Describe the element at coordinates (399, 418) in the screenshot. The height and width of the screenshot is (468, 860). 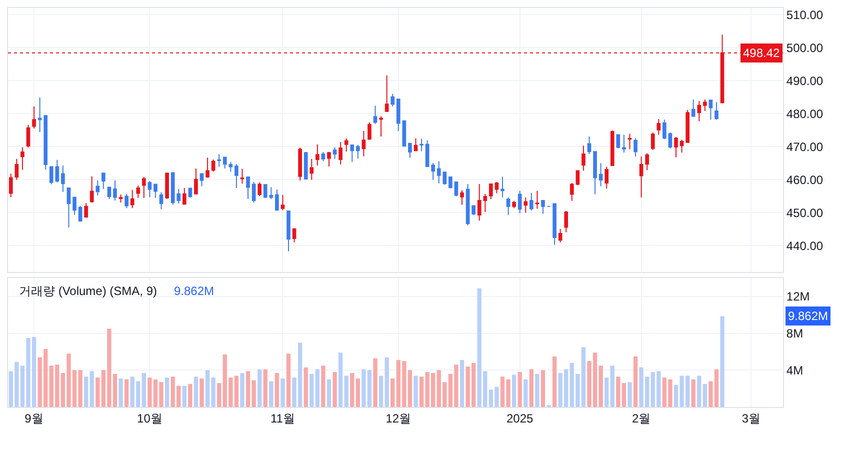
I see `x-tick-label: 12월` at that location.